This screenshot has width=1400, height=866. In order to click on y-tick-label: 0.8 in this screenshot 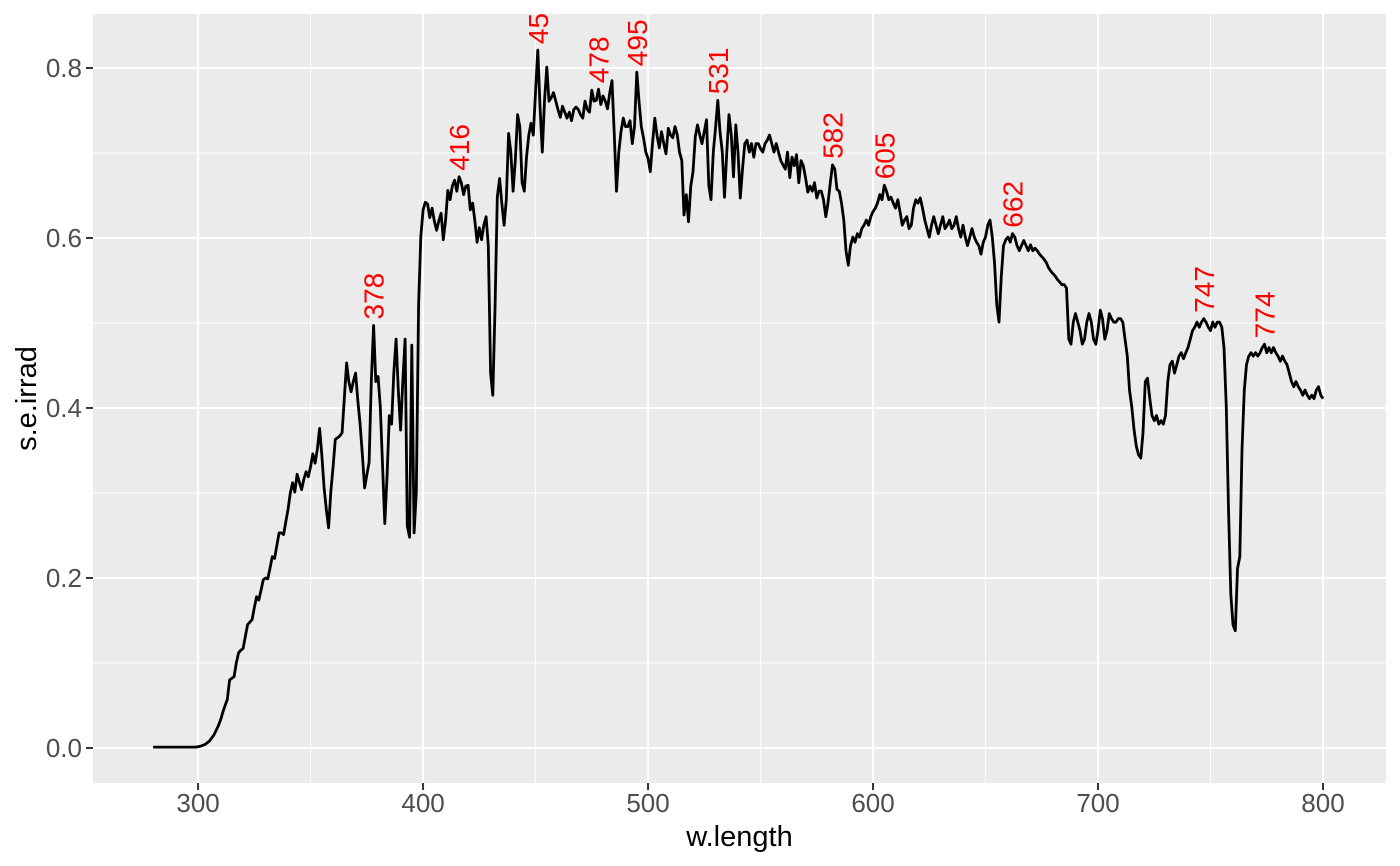, I will do `click(64, 68)`.